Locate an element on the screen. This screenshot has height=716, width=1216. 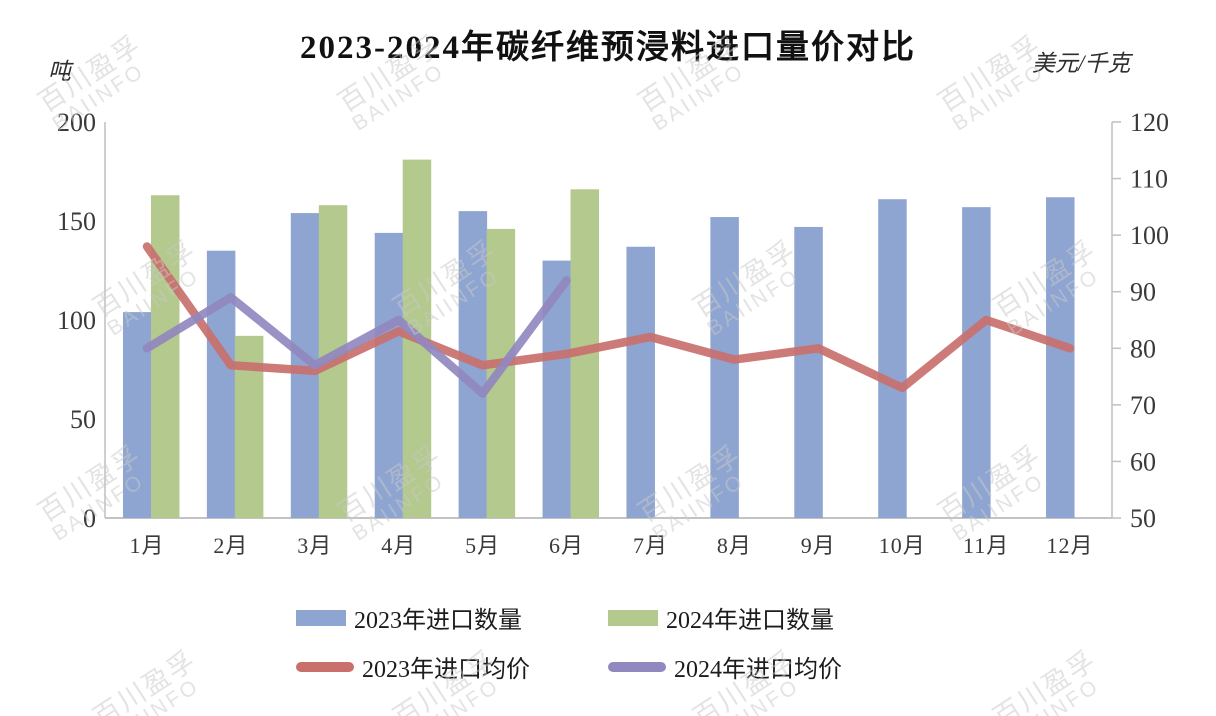
right-axis-tick-label: 50 is located at coordinates (1143, 518).